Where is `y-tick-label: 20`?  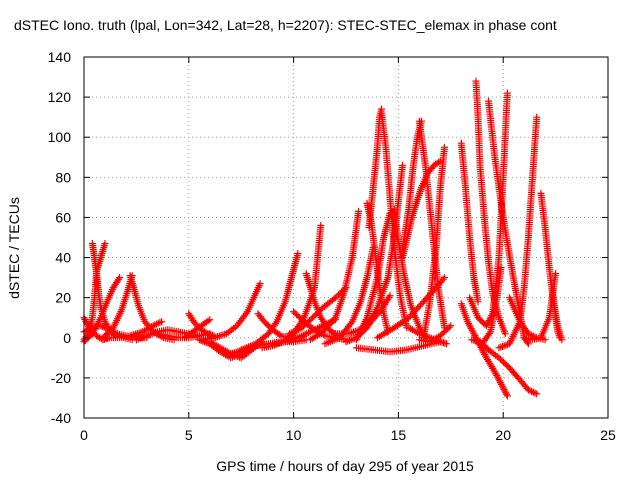 y-tick-label: 20 is located at coordinates (63, 298).